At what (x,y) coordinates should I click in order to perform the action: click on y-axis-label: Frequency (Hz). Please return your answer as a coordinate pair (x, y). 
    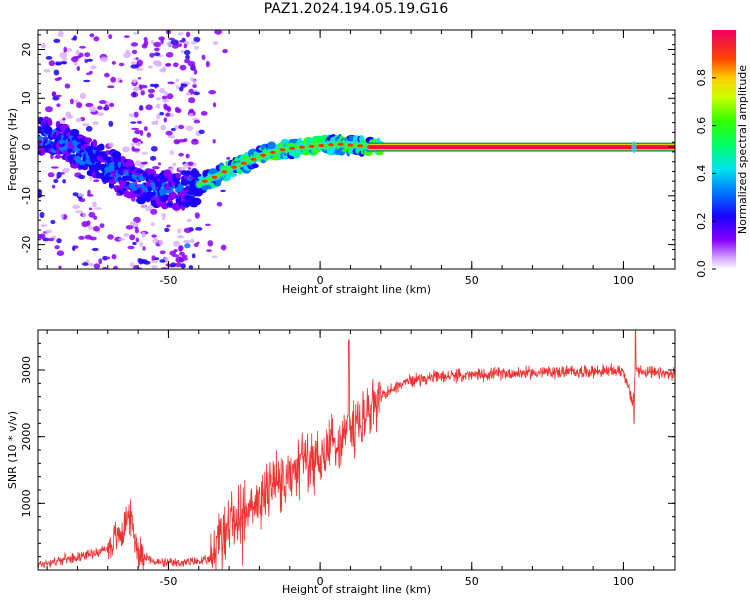
    Looking at the image, I should click on (12, 149).